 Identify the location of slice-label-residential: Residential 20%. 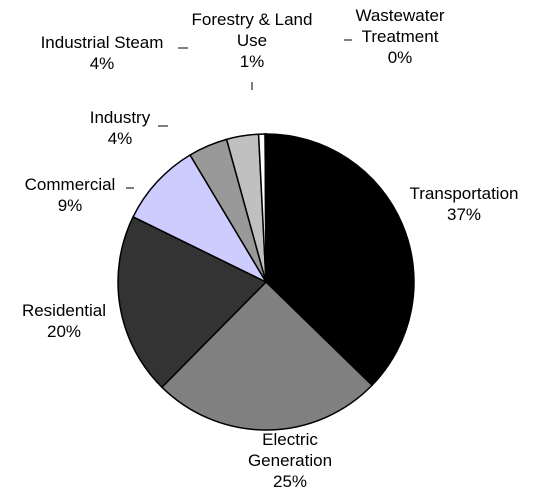
(64, 321).